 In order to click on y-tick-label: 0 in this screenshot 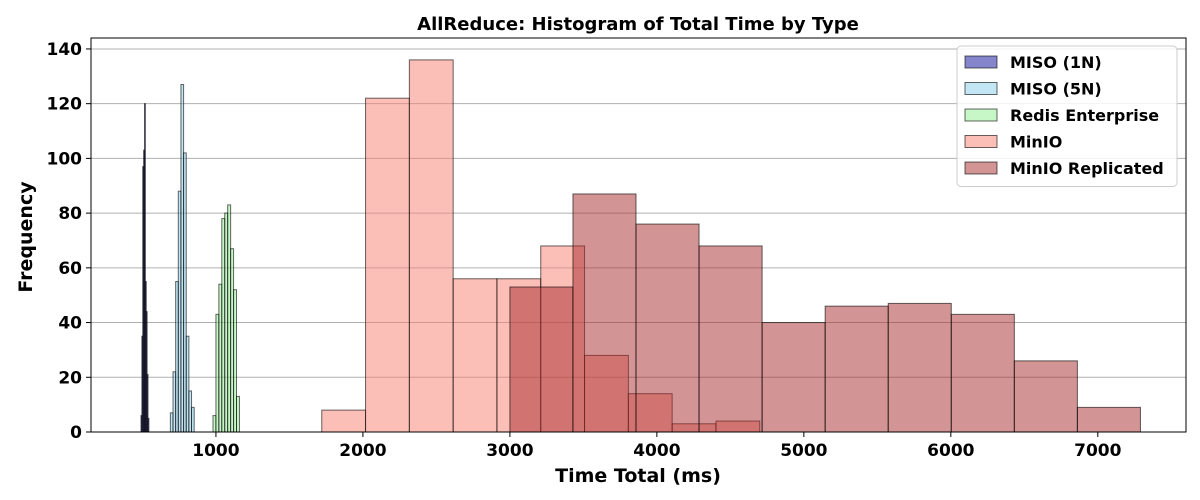, I will do `click(76, 433)`.